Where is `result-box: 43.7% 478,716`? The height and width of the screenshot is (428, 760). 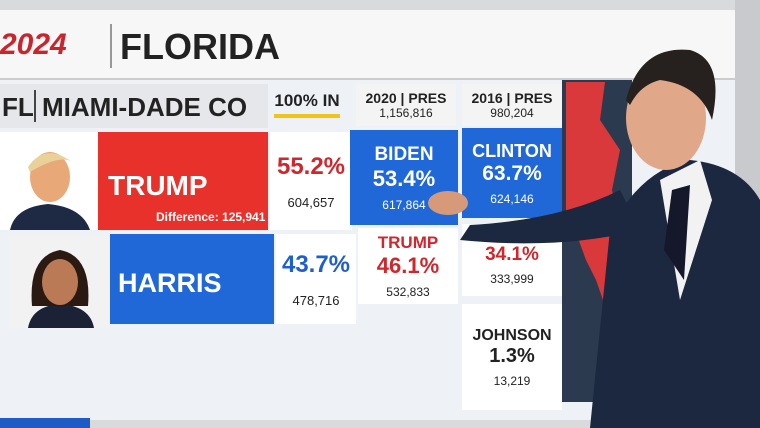 result-box: 43.7% 478,716 is located at coordinates (316, 279).